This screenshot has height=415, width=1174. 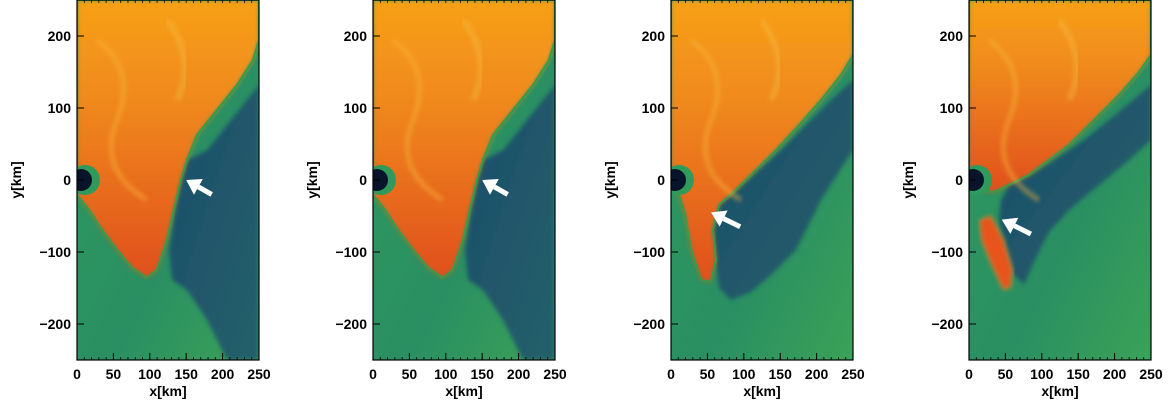 I want to click on hot-strip, so click(x=996, y=252).